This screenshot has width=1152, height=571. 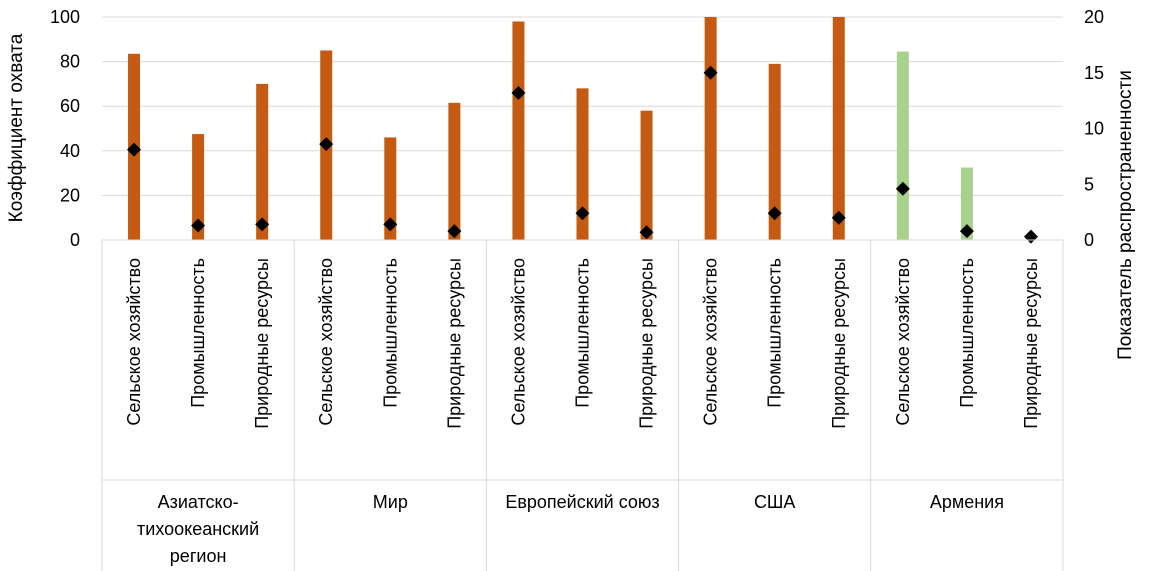 I want to click on group-label-line: Мир, so click(x=390, y=502).